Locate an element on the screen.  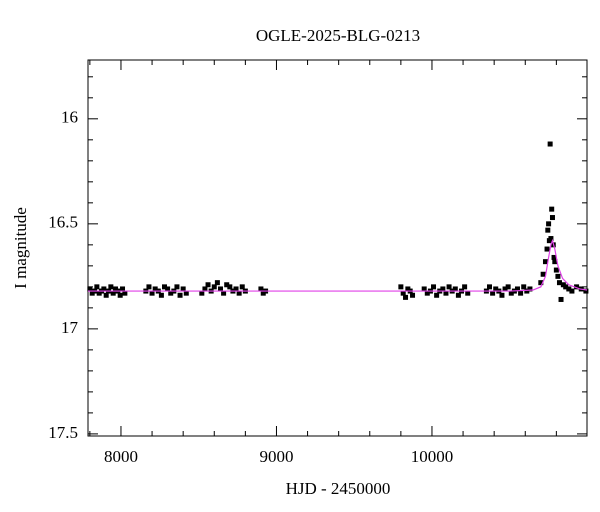
model-curve is located at coordinates (338, 265).